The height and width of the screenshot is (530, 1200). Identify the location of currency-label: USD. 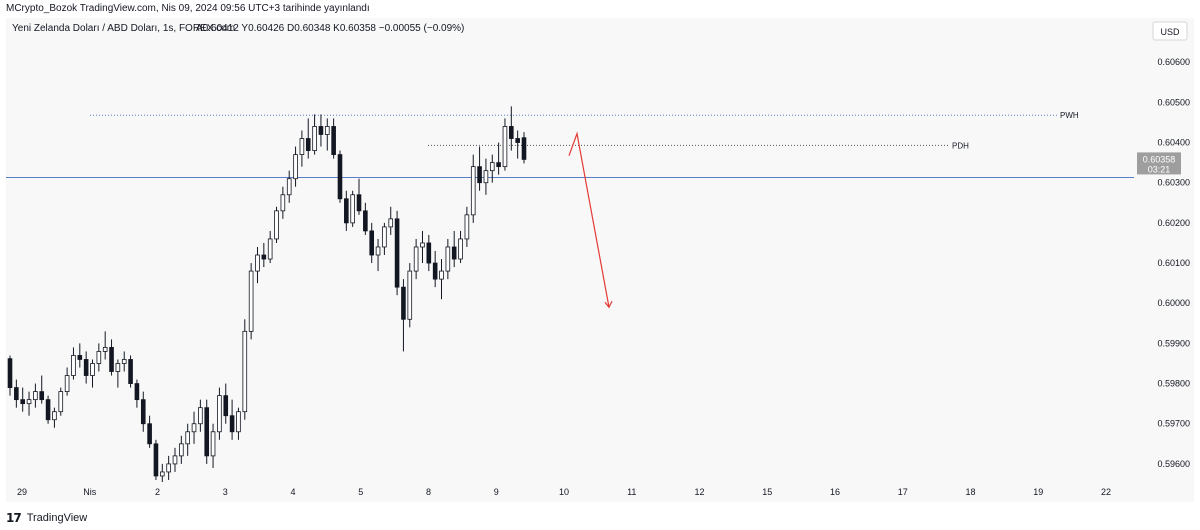
(1170, 32).